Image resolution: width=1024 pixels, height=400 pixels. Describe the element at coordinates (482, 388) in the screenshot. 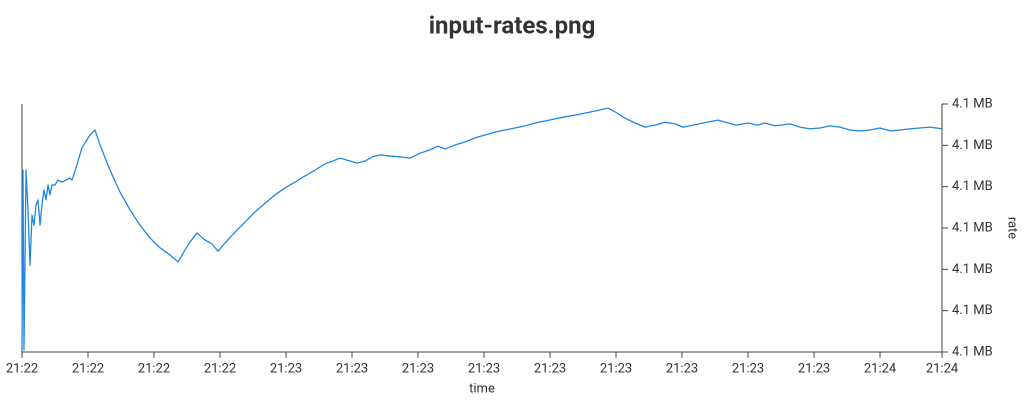

I see `x-axis-label: time` at that location.